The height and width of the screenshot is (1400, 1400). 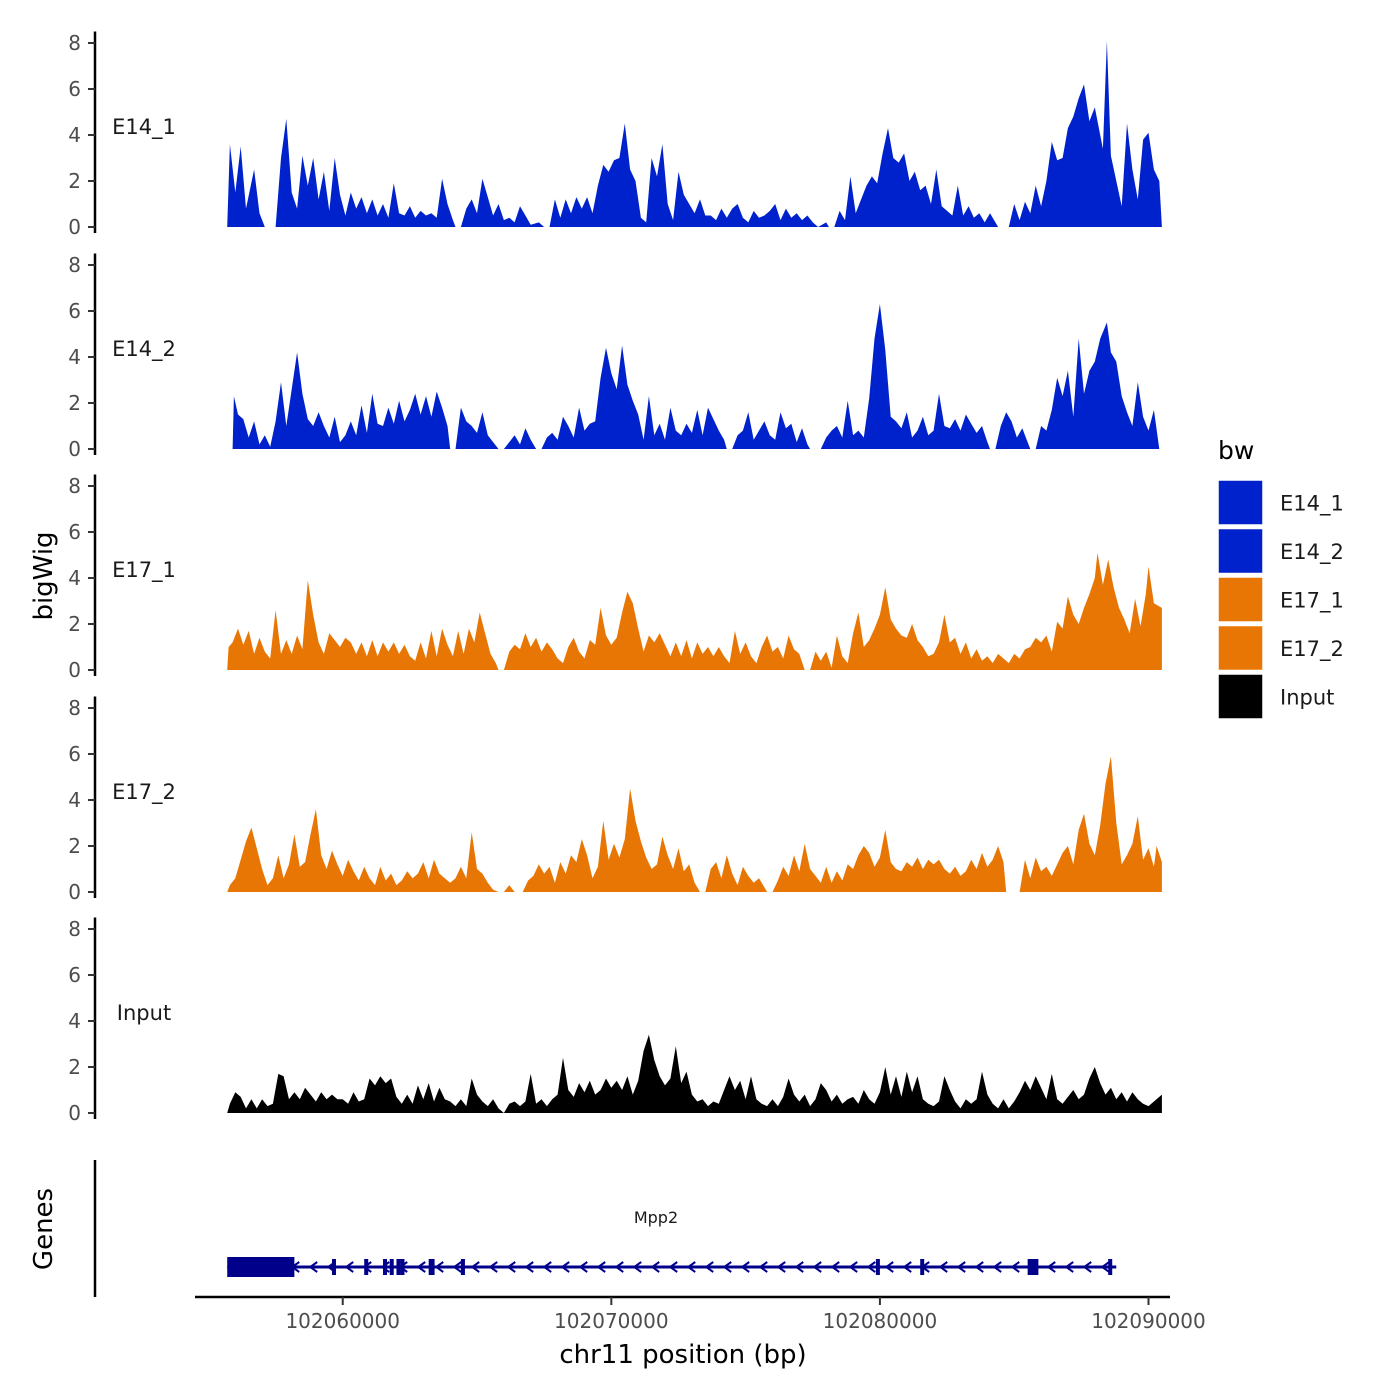 I want to click on track-label-E17_2: E17_2, so click(x=144, y=792).